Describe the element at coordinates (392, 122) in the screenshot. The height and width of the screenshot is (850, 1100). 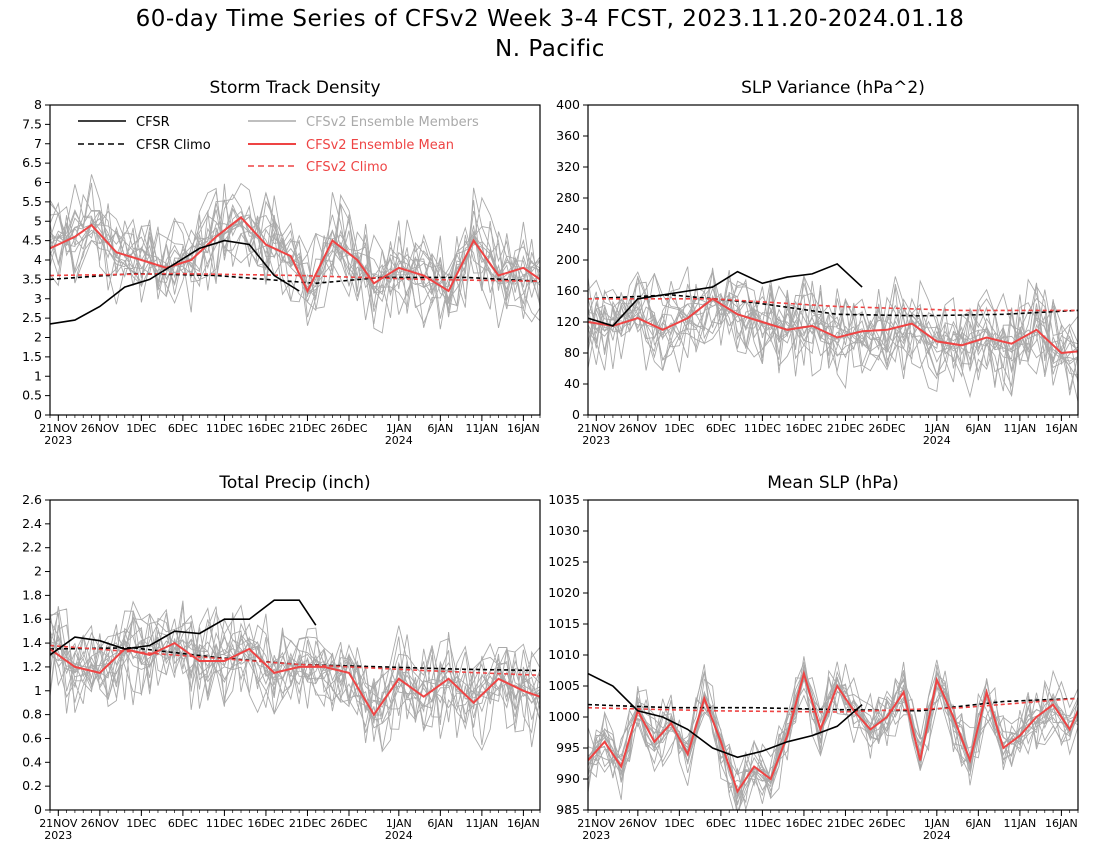
I see `legend-label: CFSv2 Ensemble Members` at that location.